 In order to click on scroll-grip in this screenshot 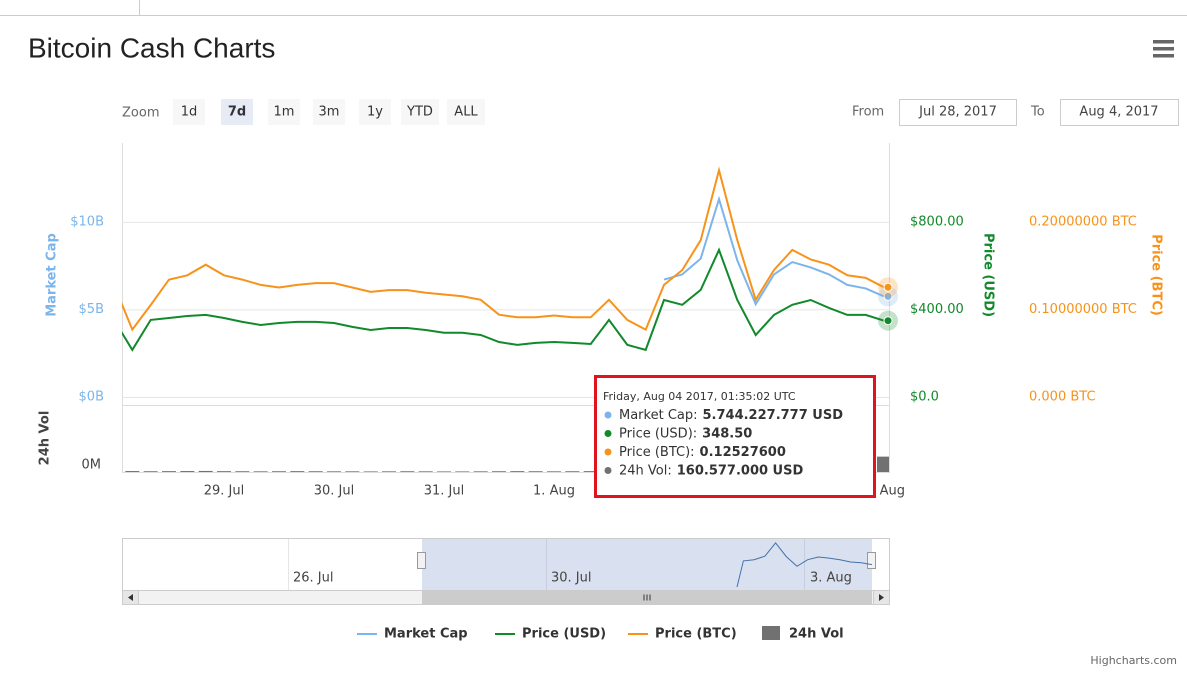, I will do `click(647, 597)`.